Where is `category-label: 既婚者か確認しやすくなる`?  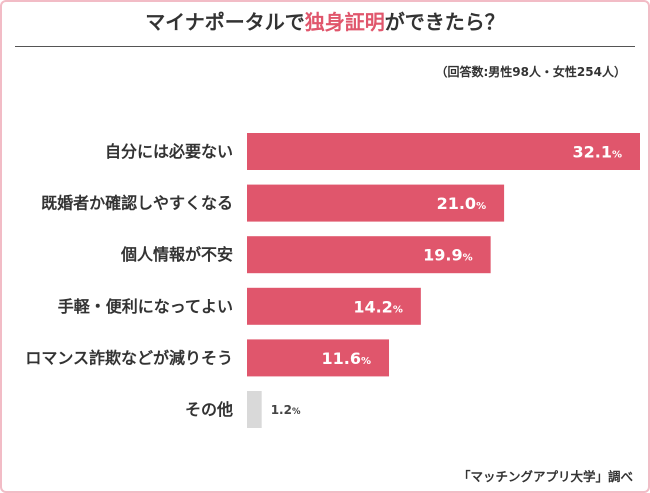 category-label: 既婚者か確認しやすくなる is located at coordinates (137, 203).